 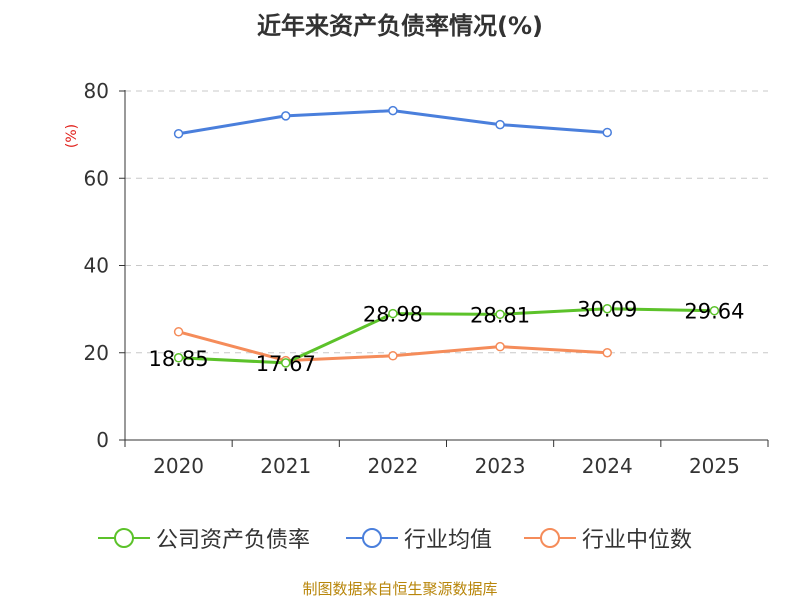 What do you see at coordinates (400, 26) in the screenshot?
I see `chart-title: 近年来资产负债率情况(%)` at bounding box center [400, 26].